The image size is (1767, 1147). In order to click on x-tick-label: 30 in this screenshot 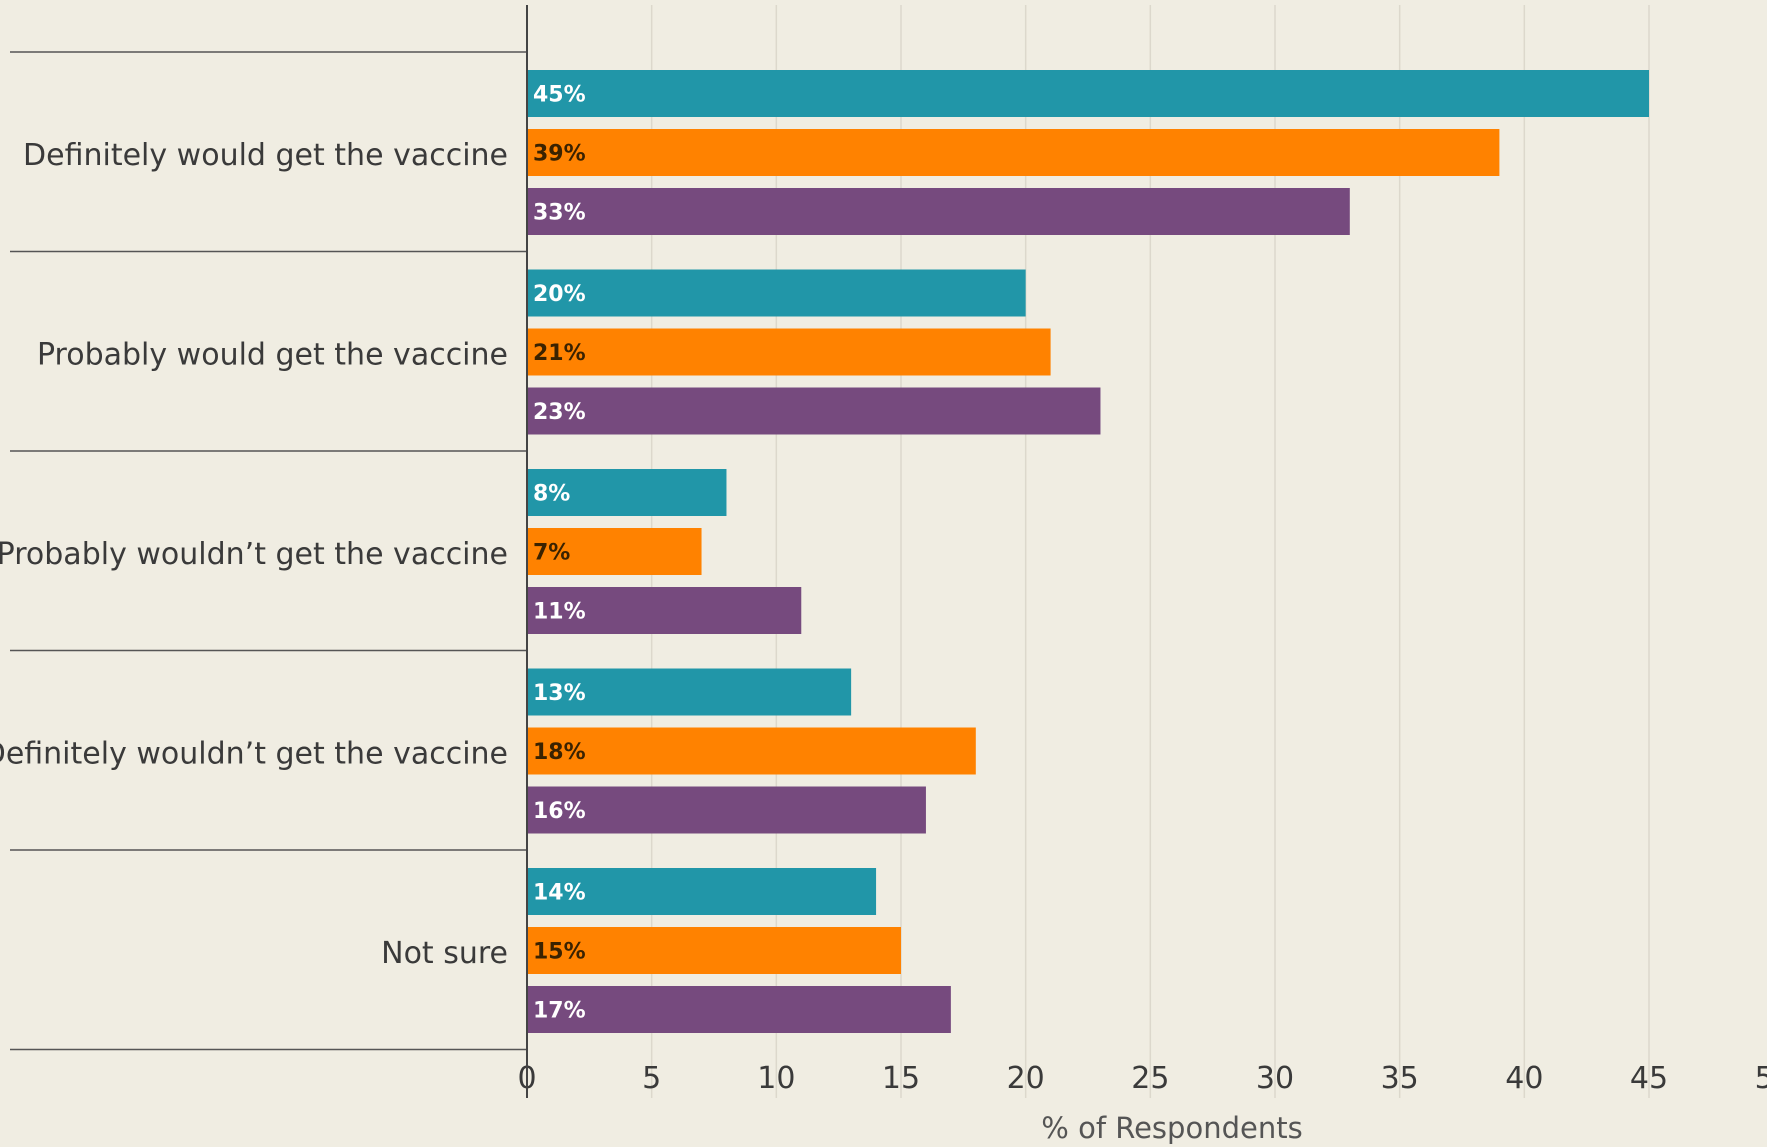, I will do `click(1275, 1078)`.